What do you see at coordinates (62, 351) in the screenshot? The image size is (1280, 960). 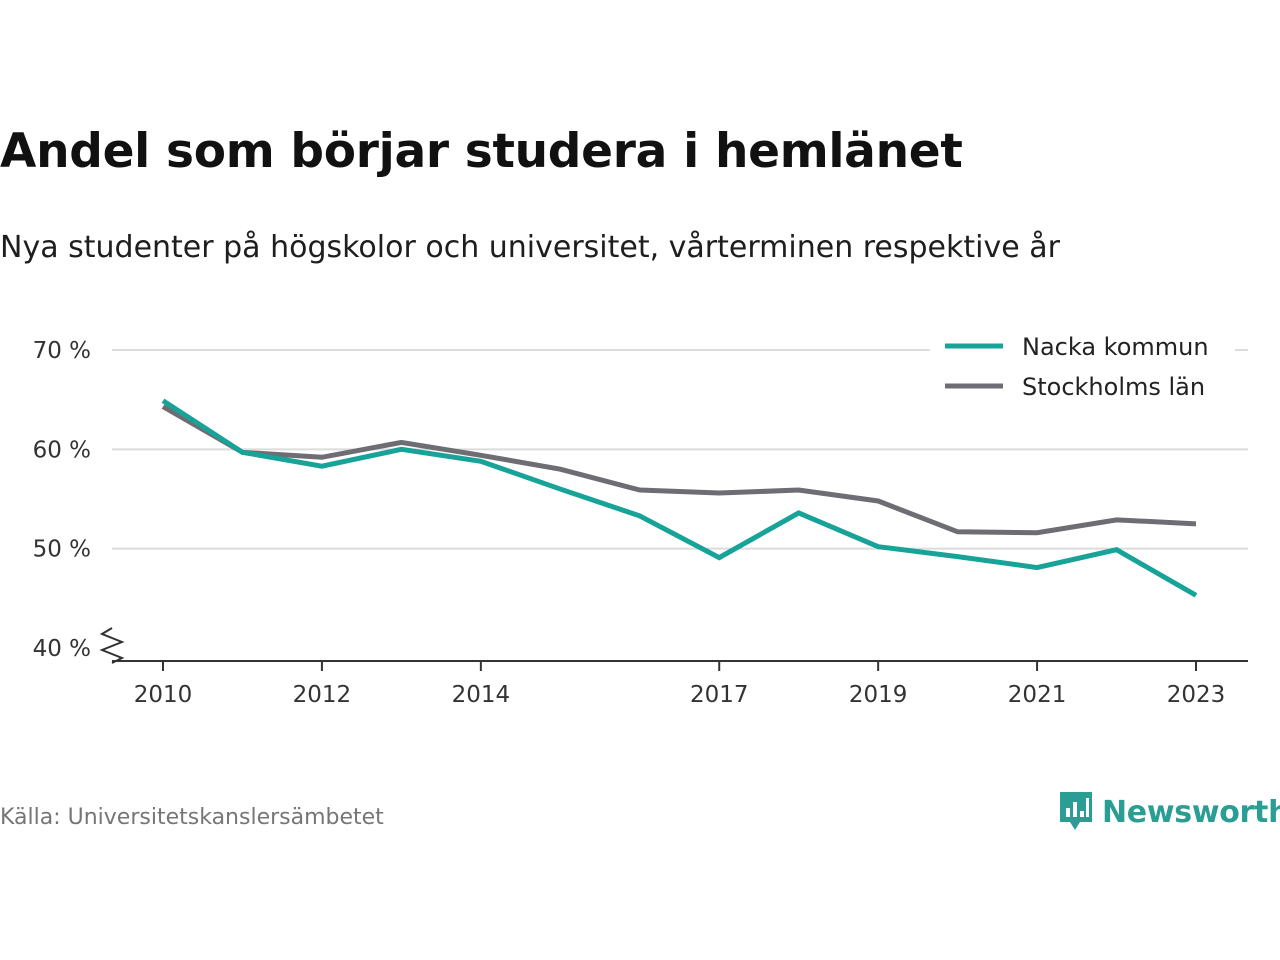 I see `y-tick-label: 70 %` at bounding box center [62, 351].